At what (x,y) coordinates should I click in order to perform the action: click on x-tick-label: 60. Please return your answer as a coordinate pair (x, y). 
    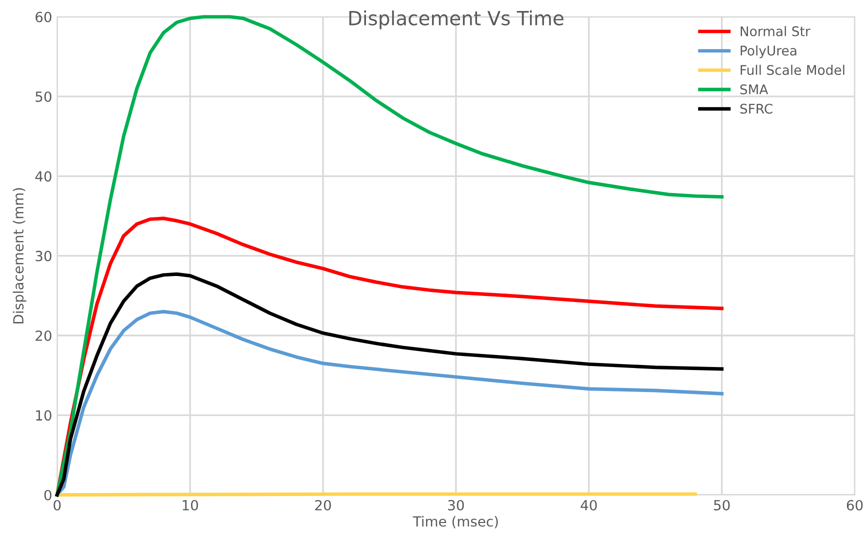
    Looking at the image, I should click on (854, 505).